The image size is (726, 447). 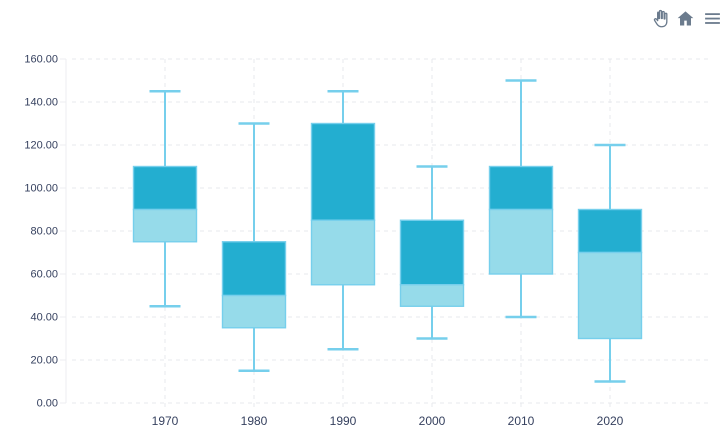 I want to click on y-axis-label: 140.00, so click(x=41, y=103).